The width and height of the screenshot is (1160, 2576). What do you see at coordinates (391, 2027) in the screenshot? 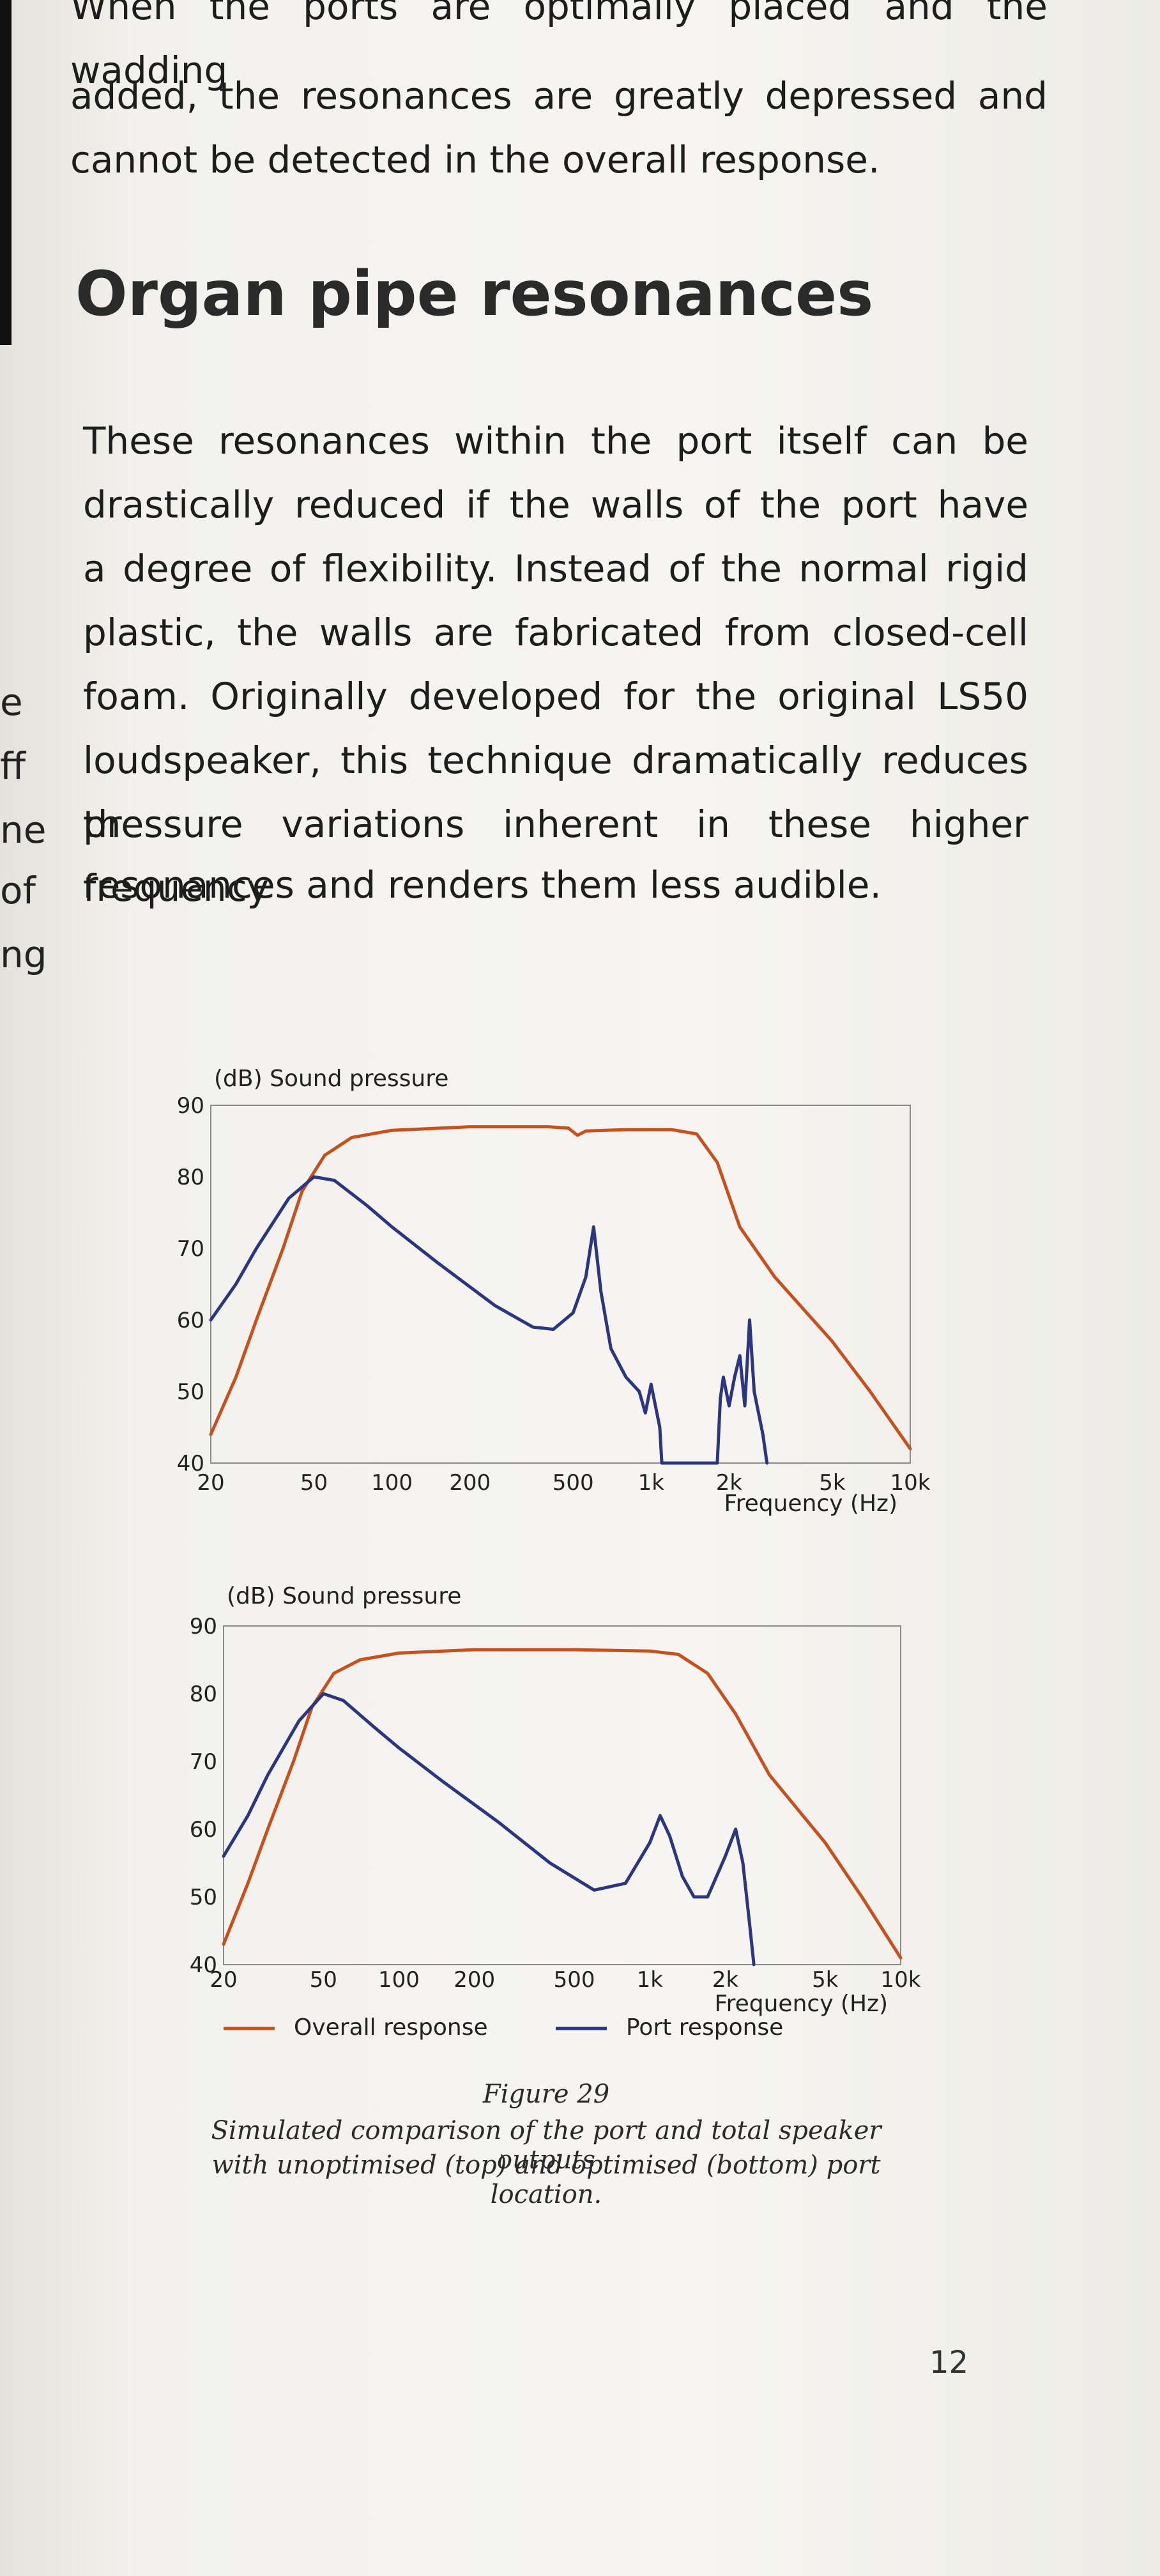
I see `legend-label: Overall response` at bounding box center [391, 2027].